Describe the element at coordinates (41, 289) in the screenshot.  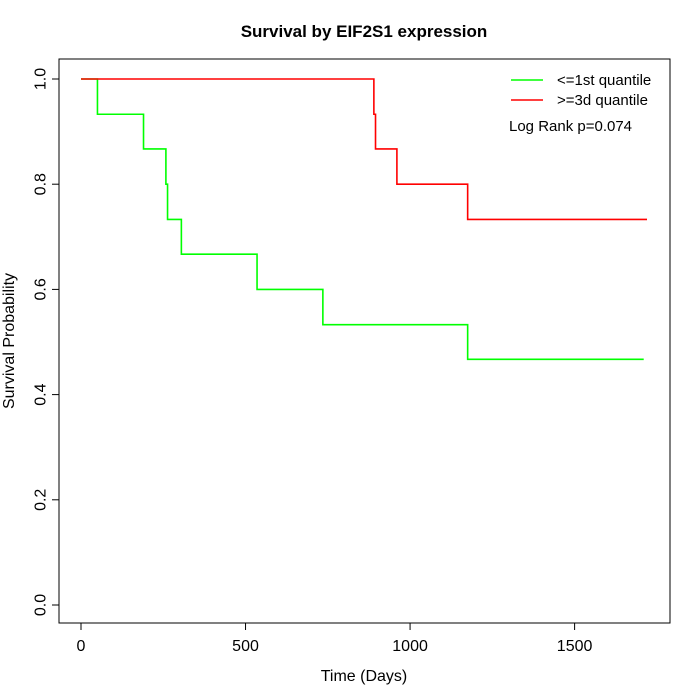
I see `y-tick-label: 0.6` at that location.